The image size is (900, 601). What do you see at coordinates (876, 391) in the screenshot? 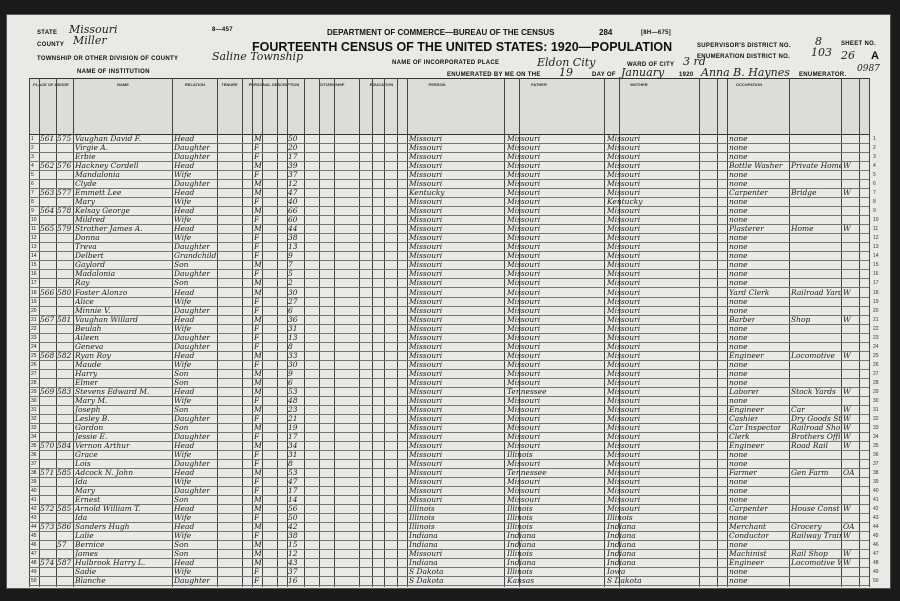
I see `line-number: 29` at bounding box center [876, 391].